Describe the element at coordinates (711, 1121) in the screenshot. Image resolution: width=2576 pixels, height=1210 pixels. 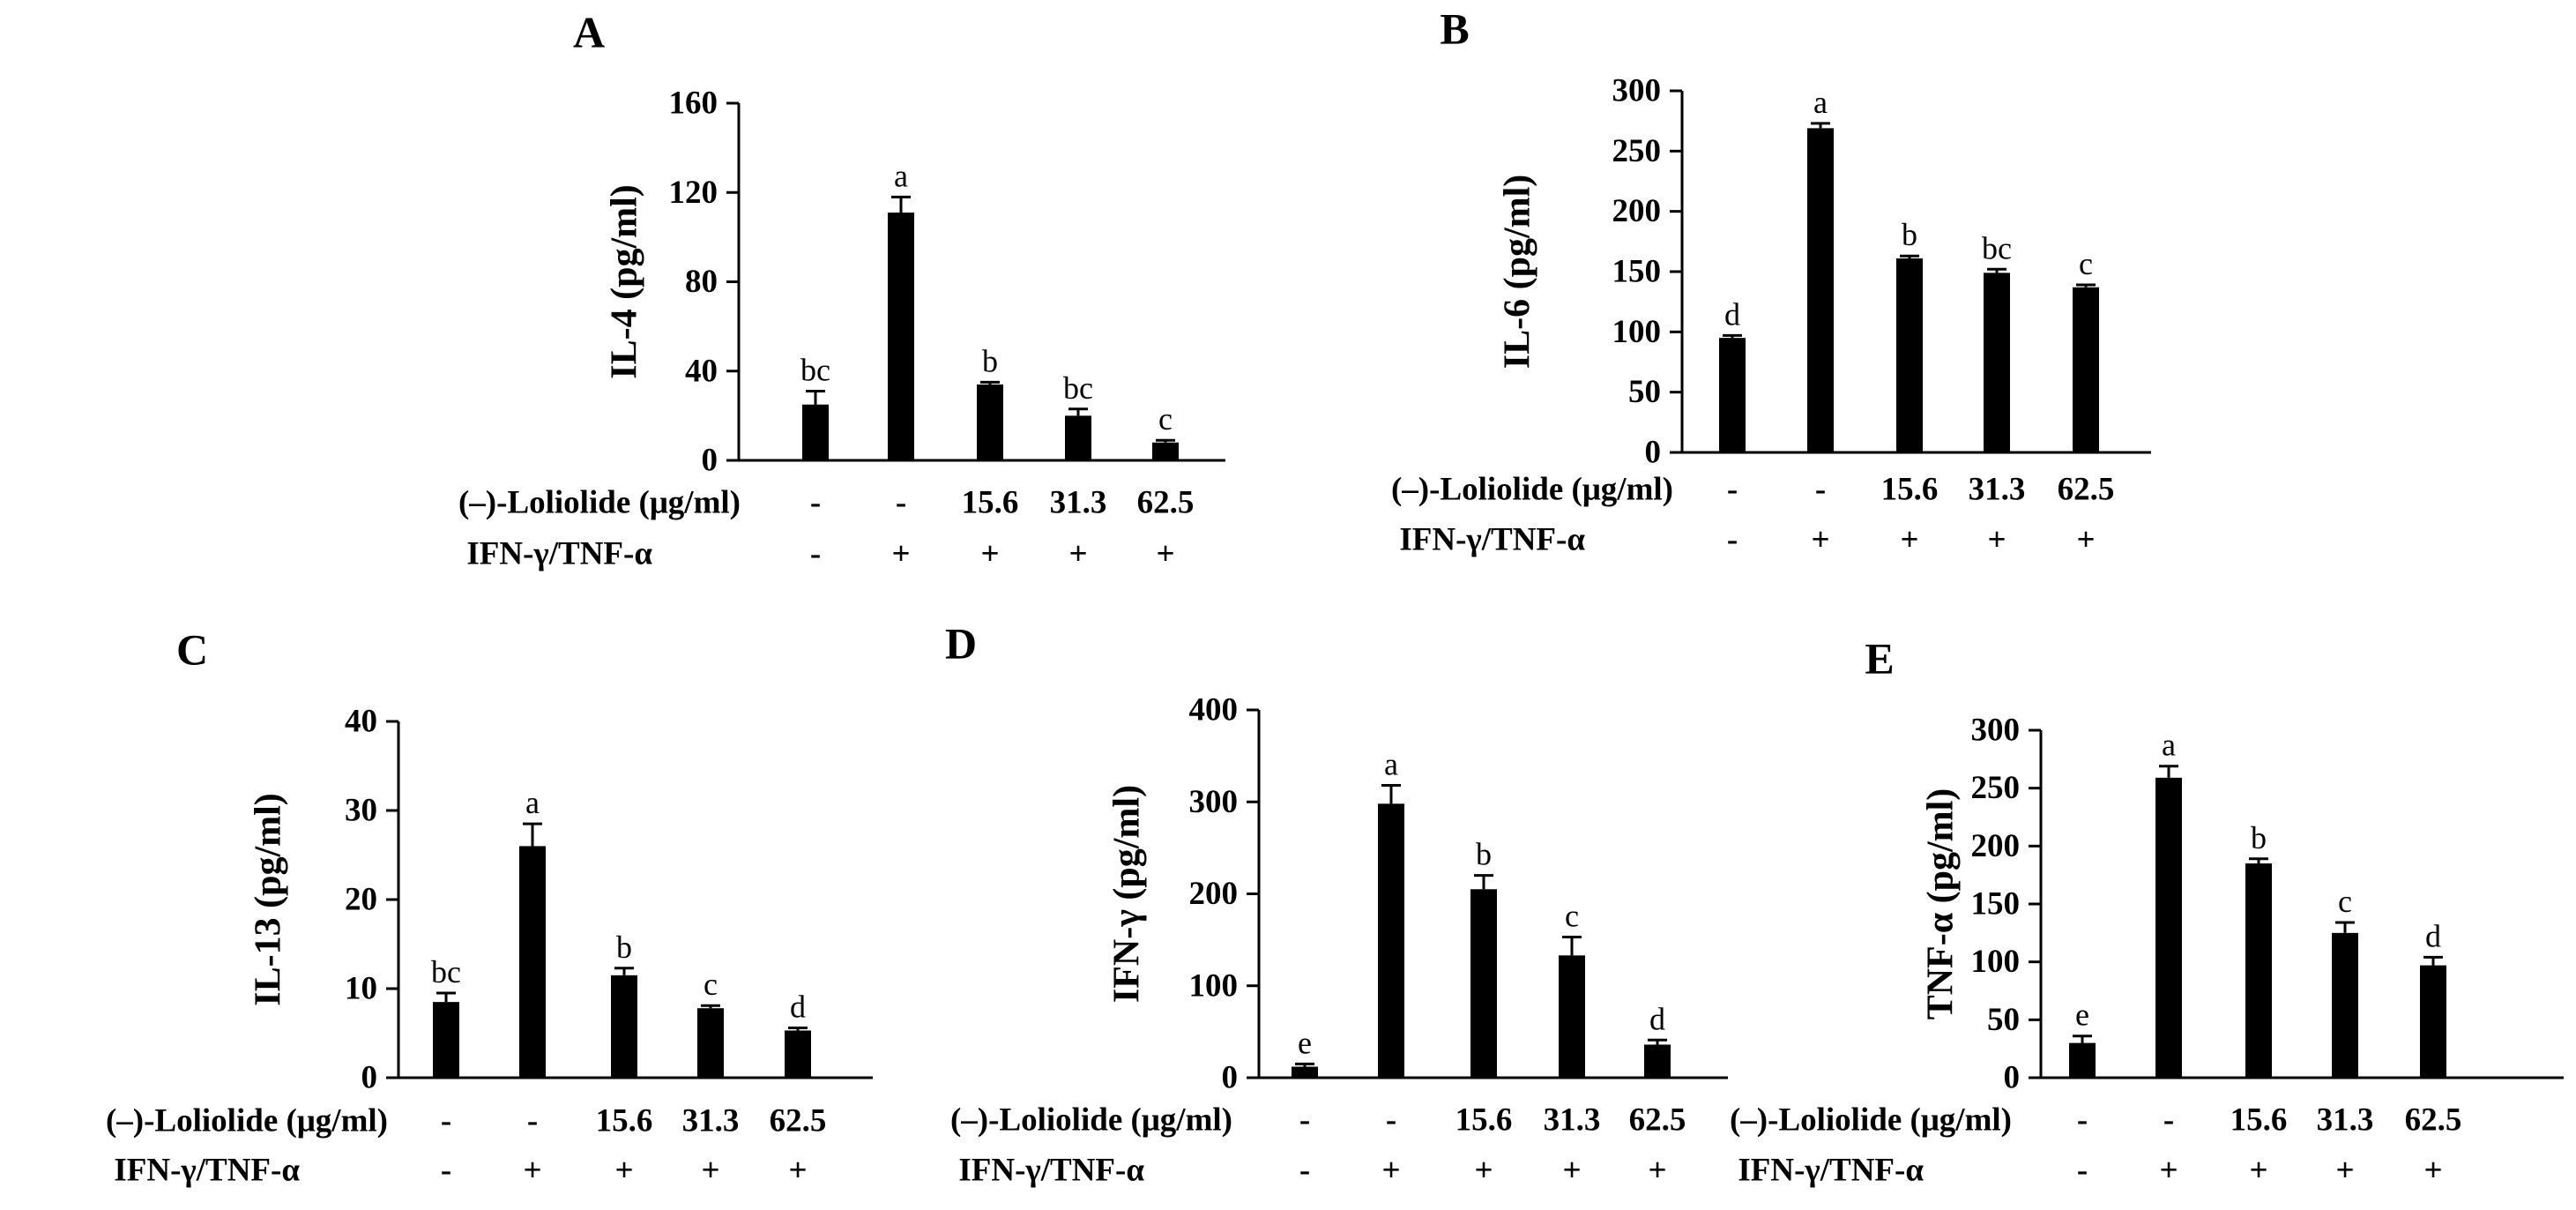
I see `panel-c-loliolide-value: 31.3` at that location.